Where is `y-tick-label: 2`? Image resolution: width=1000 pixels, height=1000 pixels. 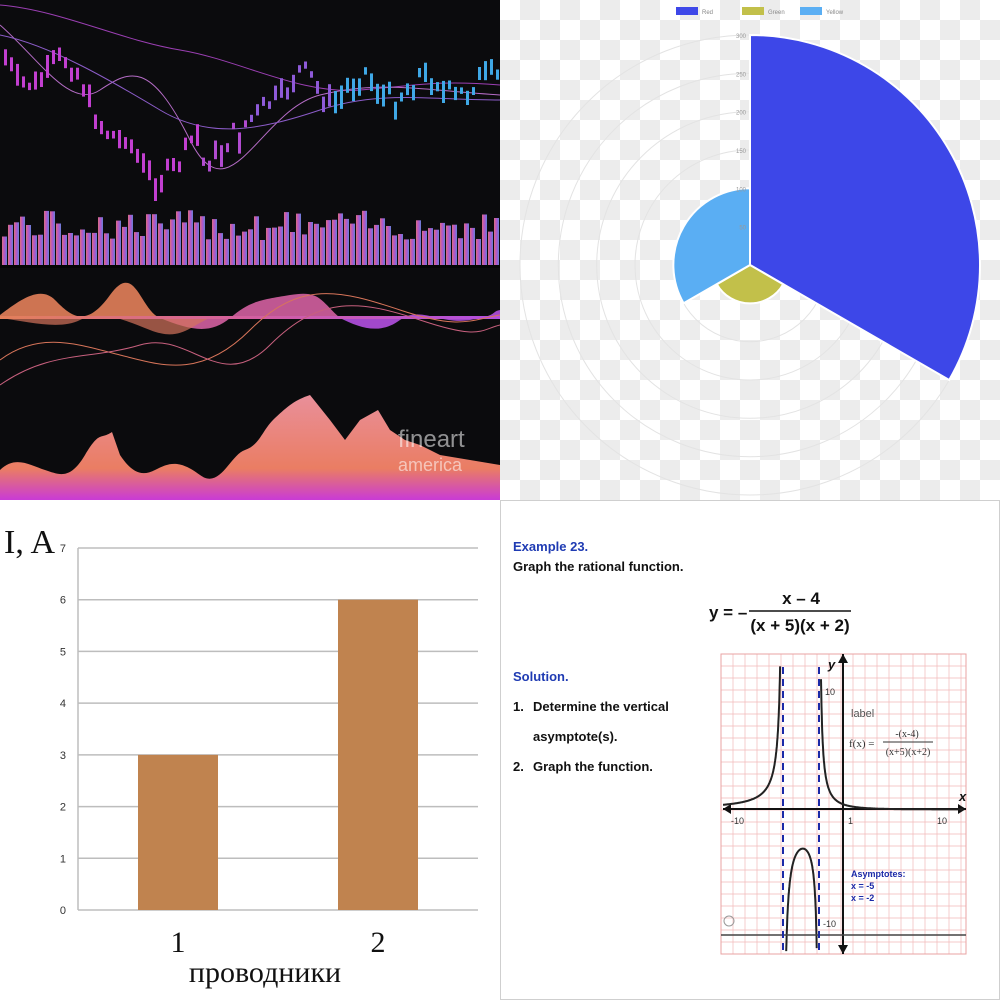 y-tick-label: 2 is located at coordinates (63, 808).